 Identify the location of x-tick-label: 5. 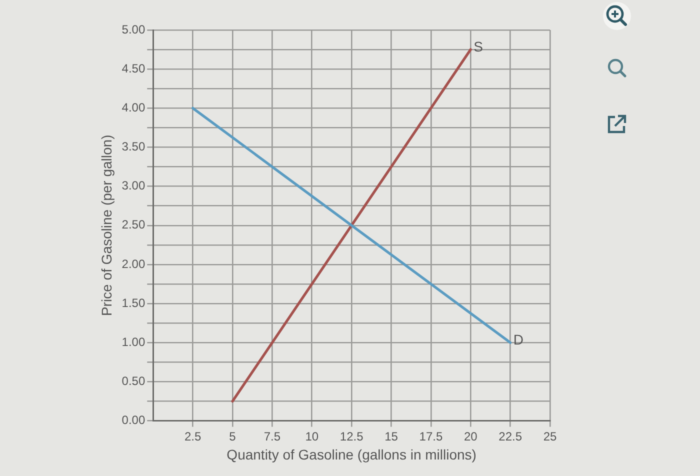
(232, 436).